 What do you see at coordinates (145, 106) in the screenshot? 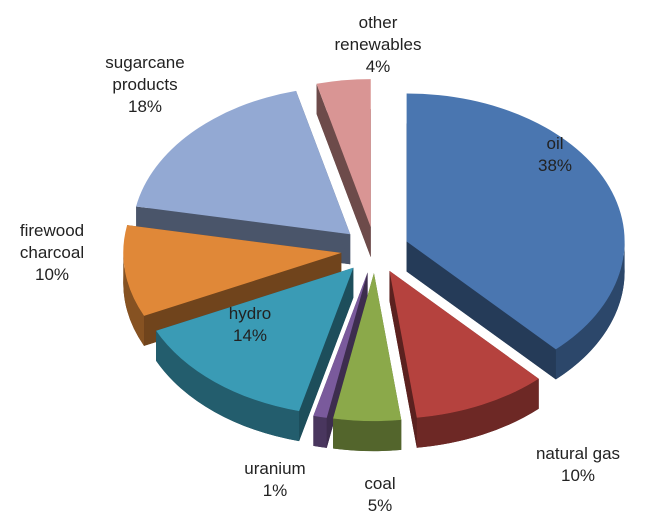
I see `value-label: 18%` at bounding box center [145, 106].